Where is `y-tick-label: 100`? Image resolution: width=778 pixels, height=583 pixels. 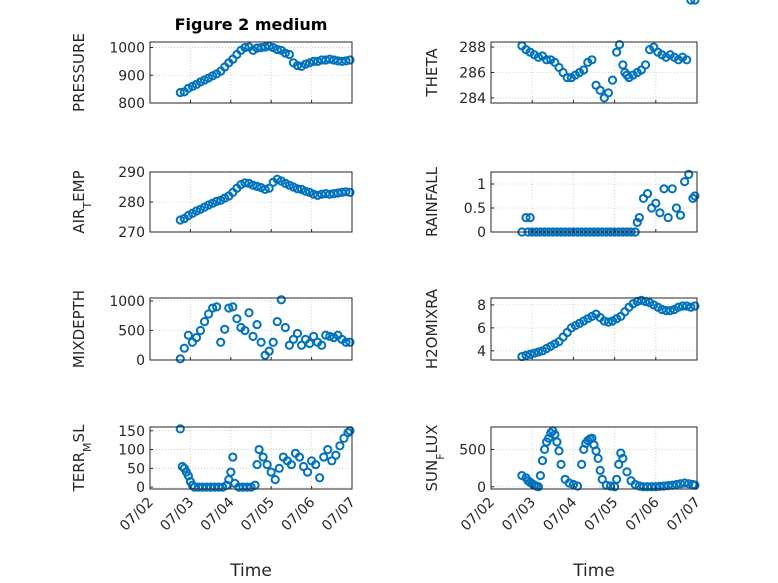 y-tick-label: 100 is located at coordinates (131, 451).